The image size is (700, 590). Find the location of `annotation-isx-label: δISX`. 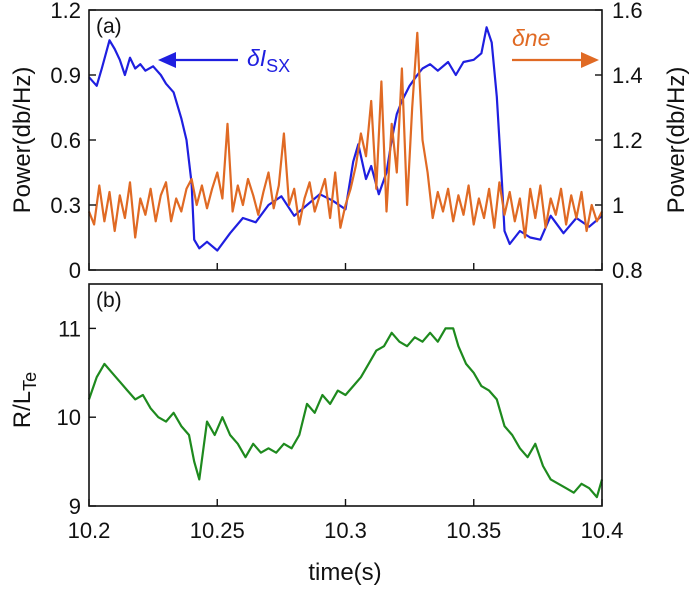

annotation-isx-label: δISX is located at coordinates (268, 60).